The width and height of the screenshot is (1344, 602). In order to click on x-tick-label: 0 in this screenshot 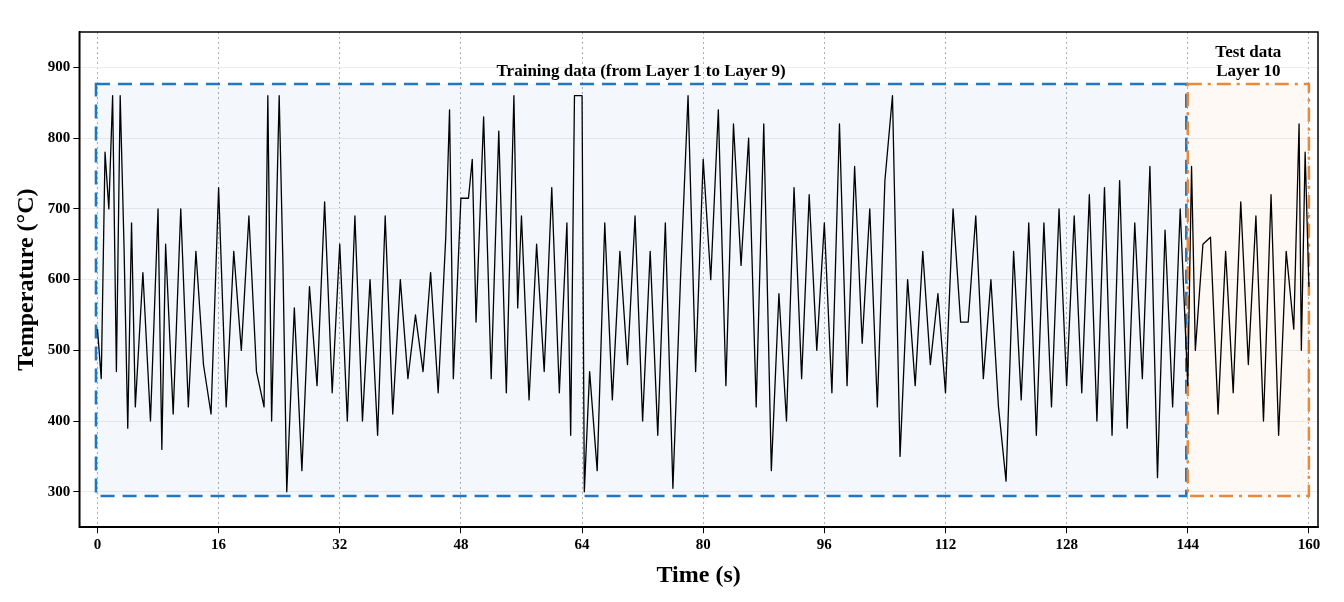, I will do `click(97, 544)`.